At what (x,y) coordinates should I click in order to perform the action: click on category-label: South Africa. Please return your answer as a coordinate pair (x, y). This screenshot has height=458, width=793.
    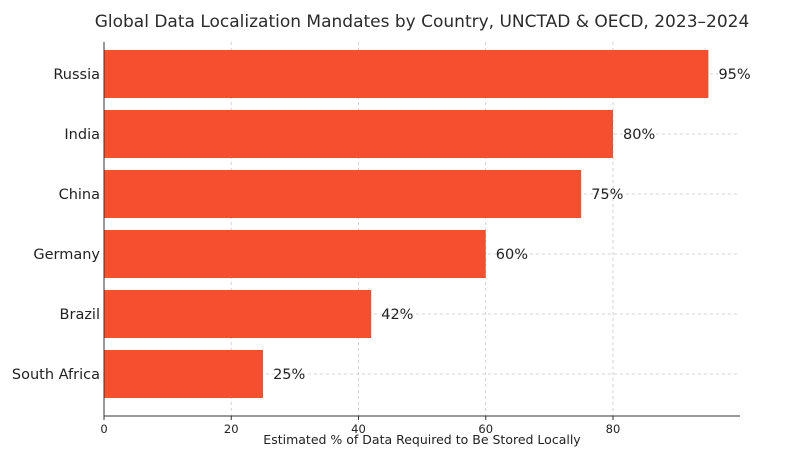
    Looking at the image, I should click on (56, 375).